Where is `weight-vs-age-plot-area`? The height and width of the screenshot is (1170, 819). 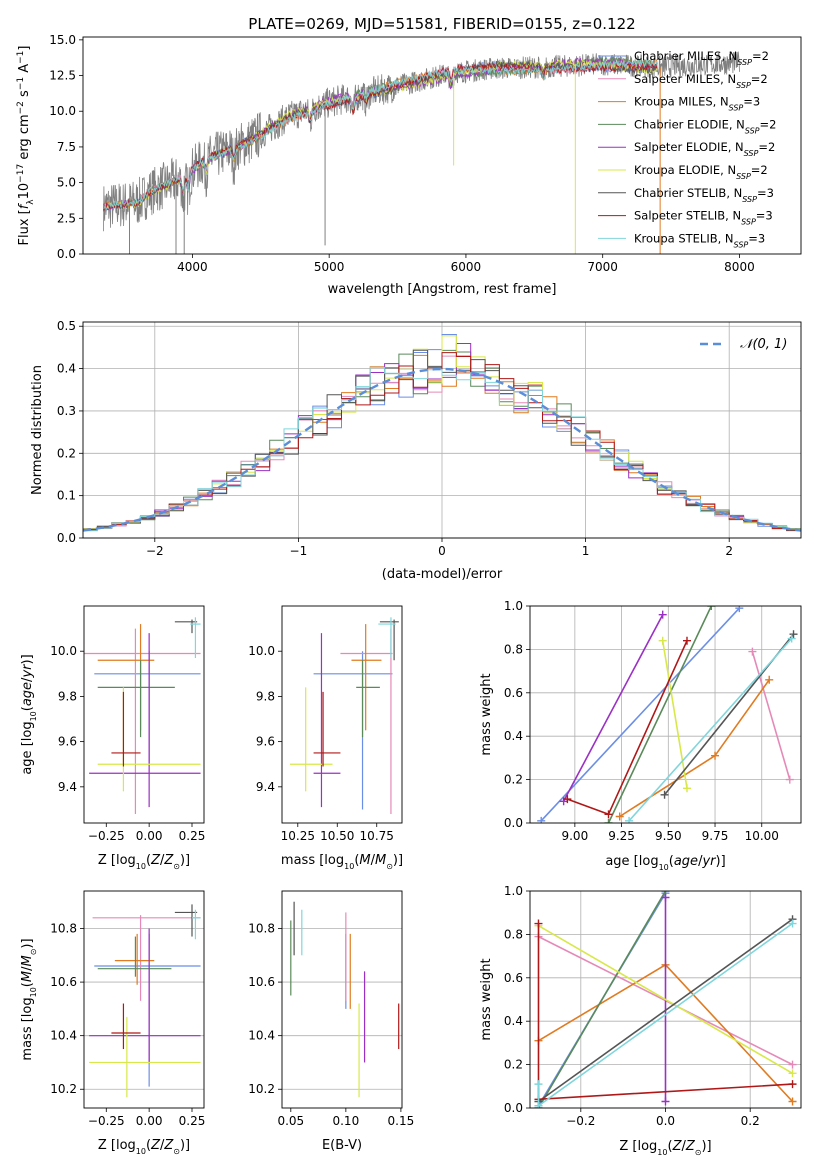
weight-vs-age-plot-area is located at coordinates (667, 714).